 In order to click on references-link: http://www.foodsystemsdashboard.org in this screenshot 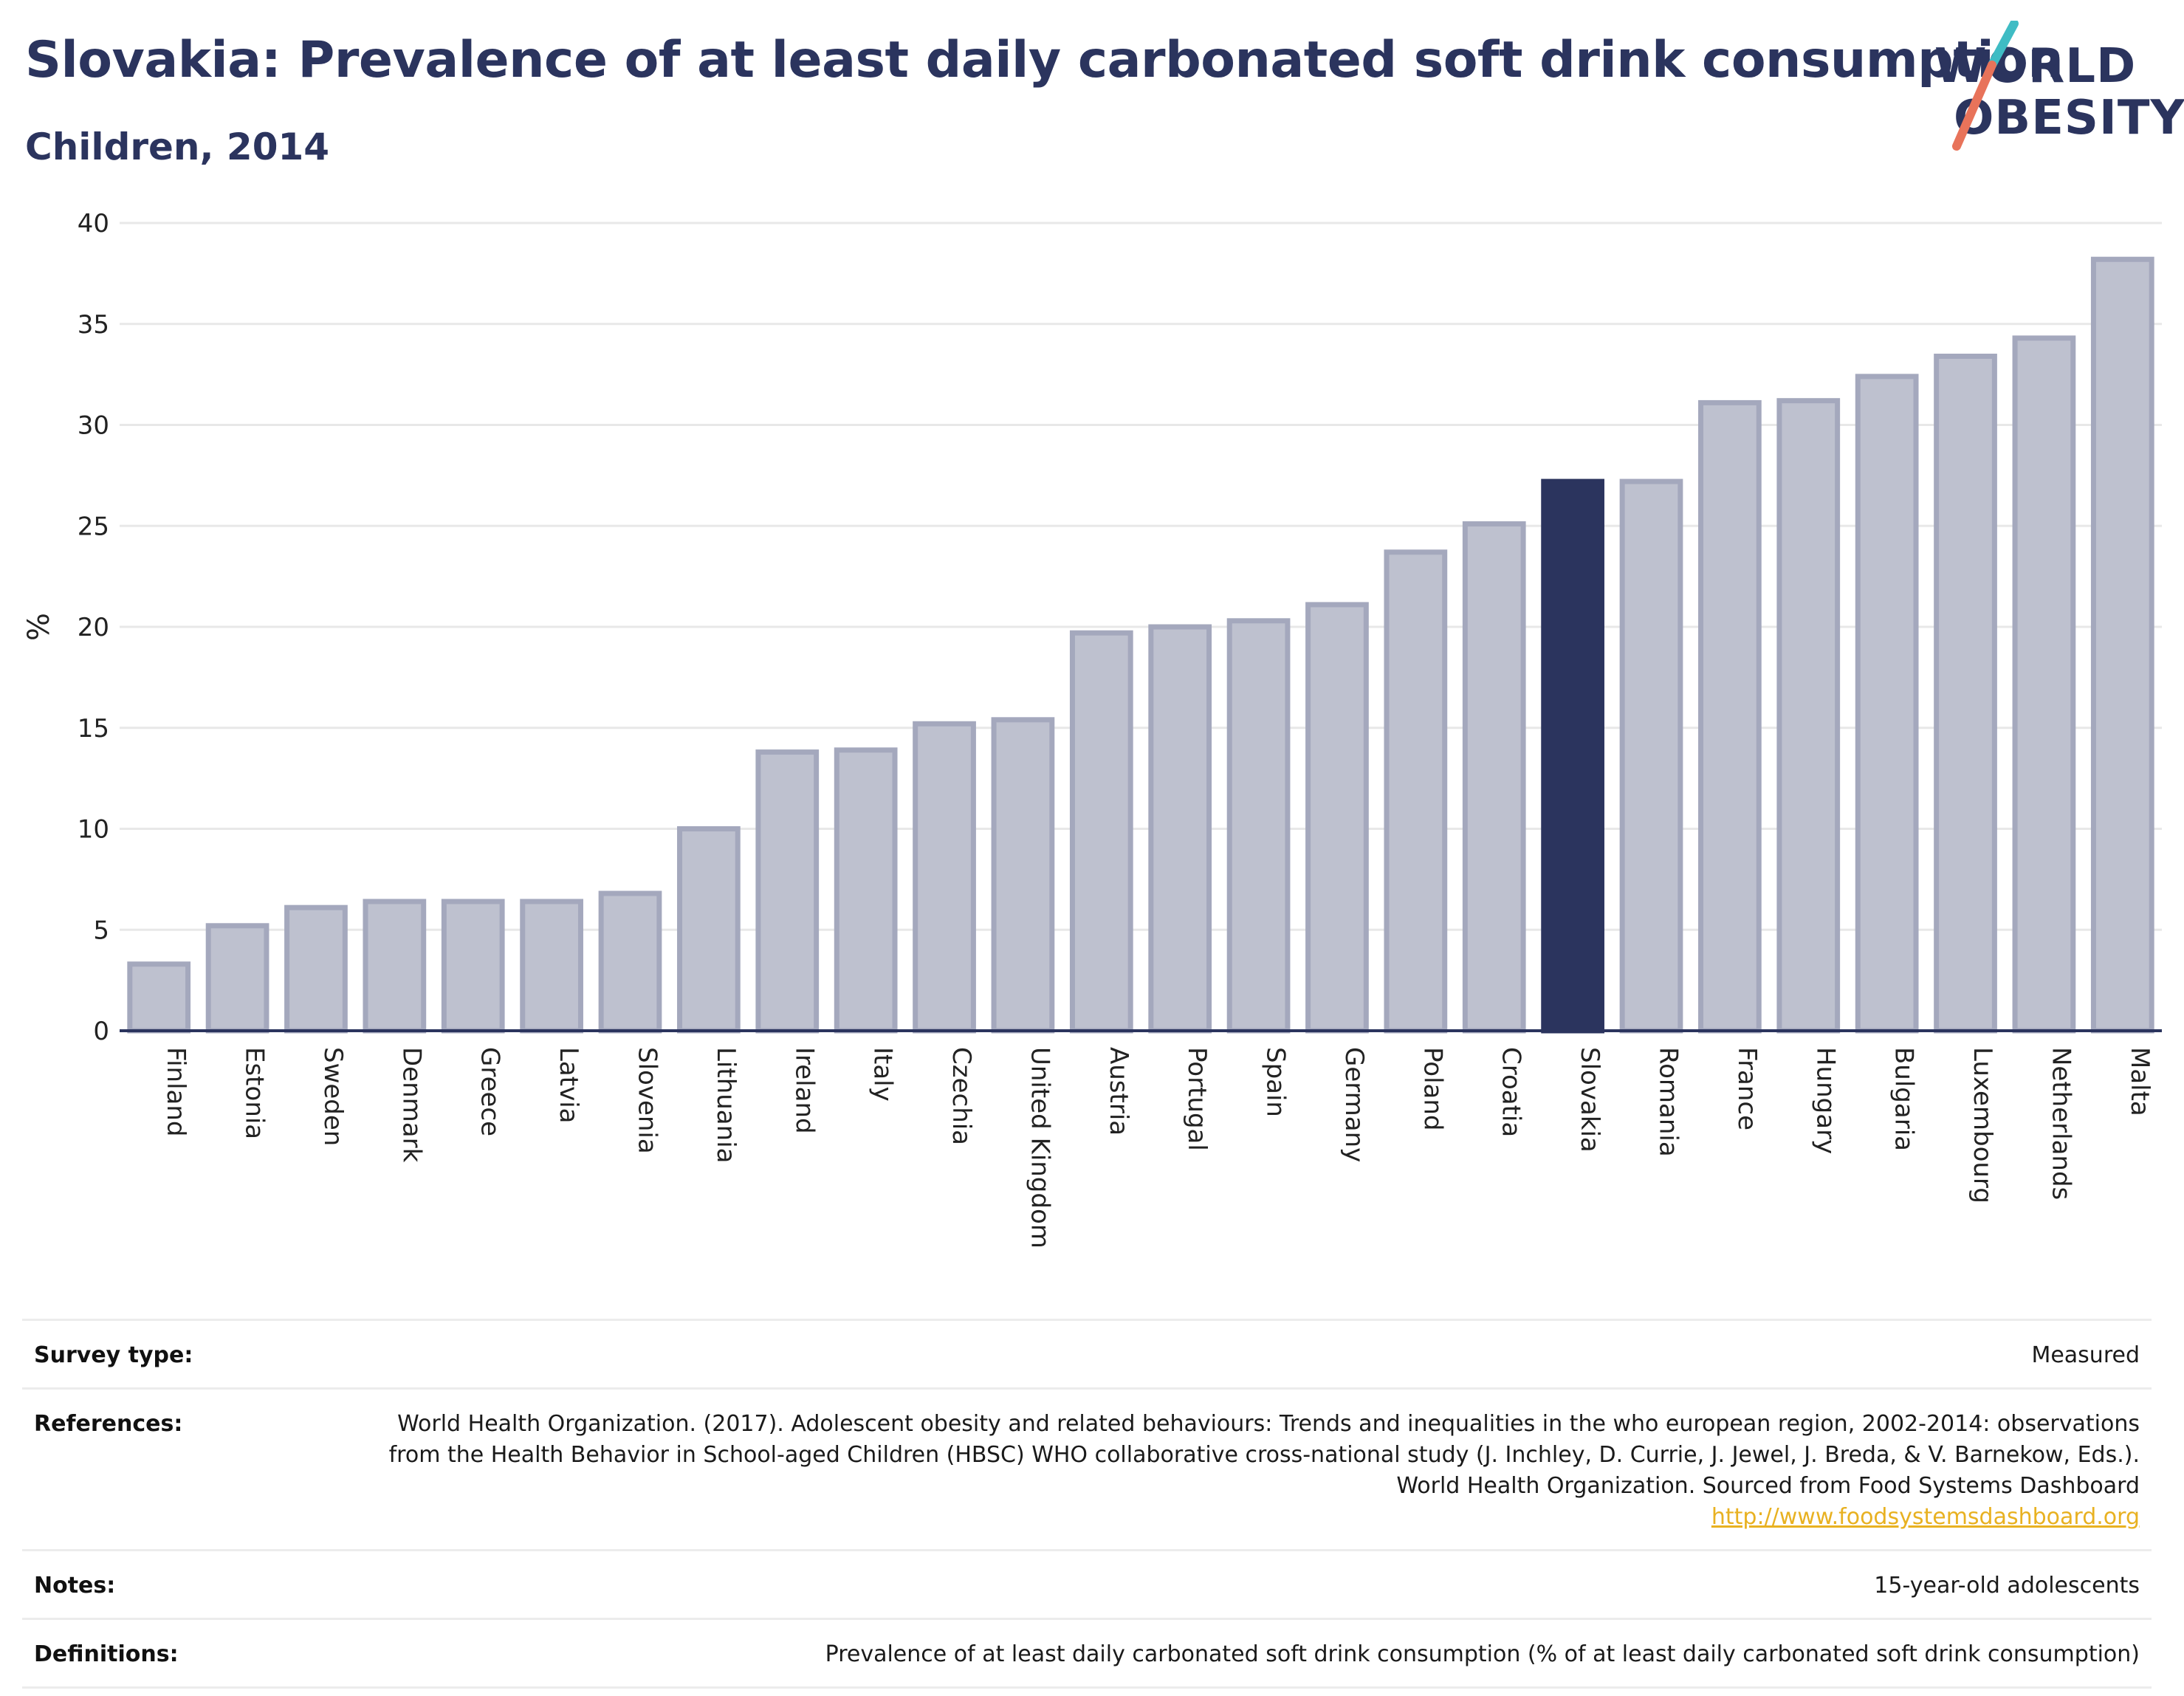, I will do `click(1926, 1517)`.